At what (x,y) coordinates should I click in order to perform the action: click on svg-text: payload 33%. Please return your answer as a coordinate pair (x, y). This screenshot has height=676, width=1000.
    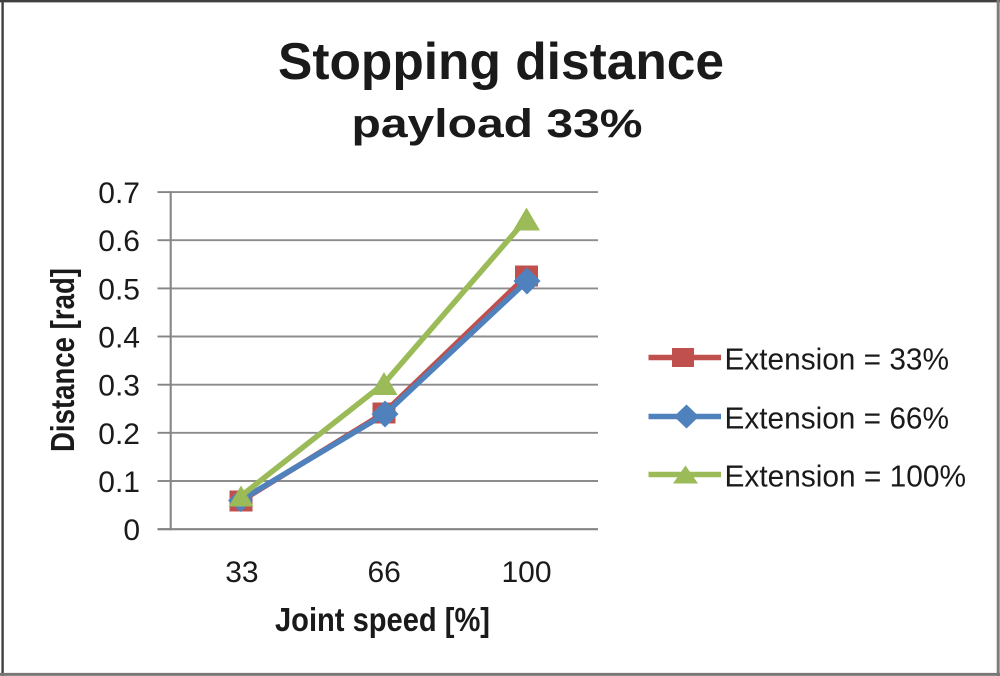
    Looking at the image, I should click on (497, 124).